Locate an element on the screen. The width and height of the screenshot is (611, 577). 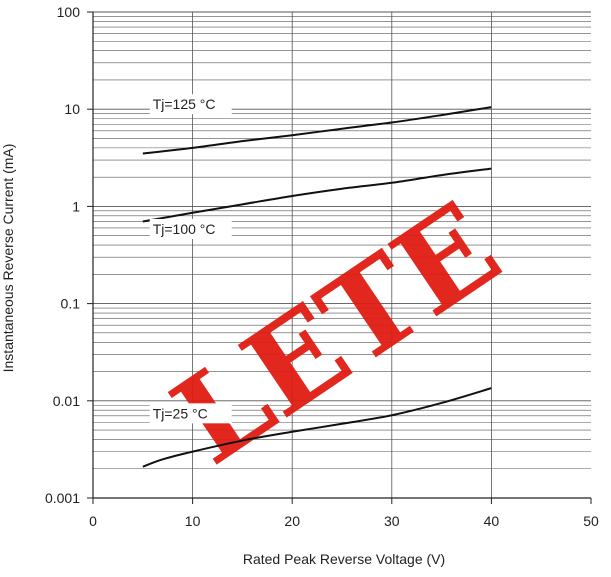
series-labels: Tj=125 °C Tj=100 °C Tj=25 °C is located at coordinates (190, 259).